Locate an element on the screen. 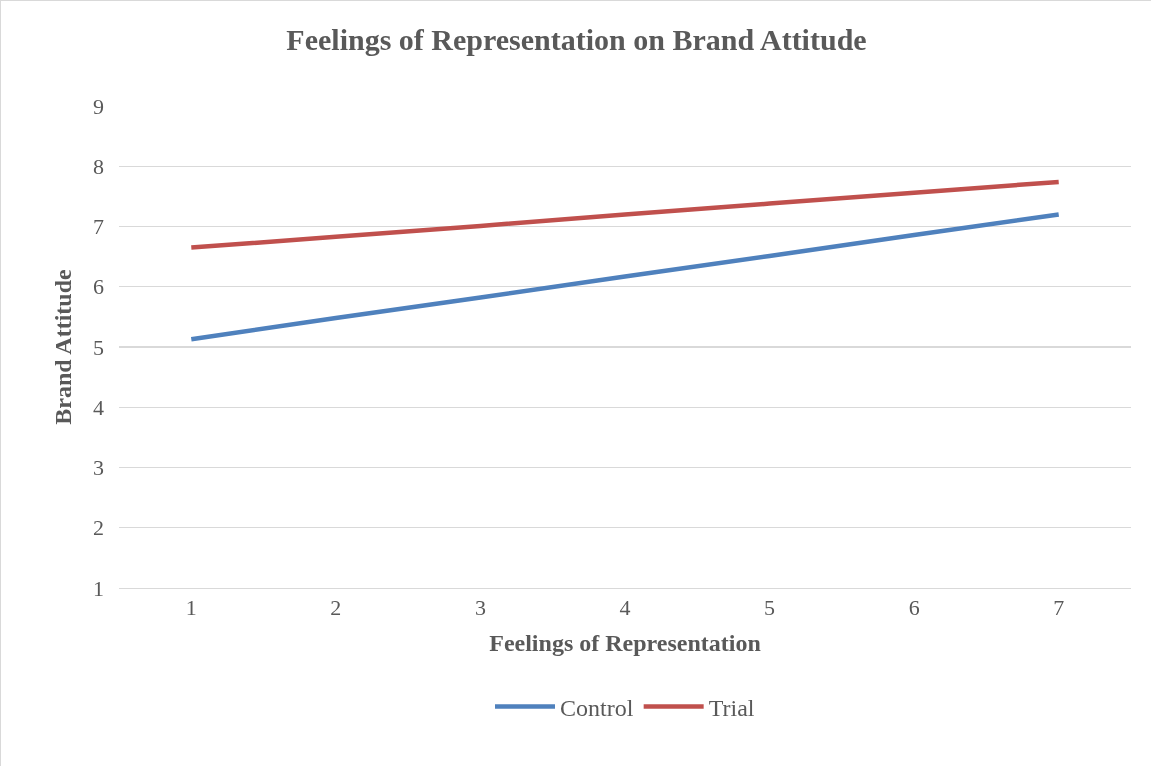  y-tick-label: 5 is located at coordinates (98, 347).